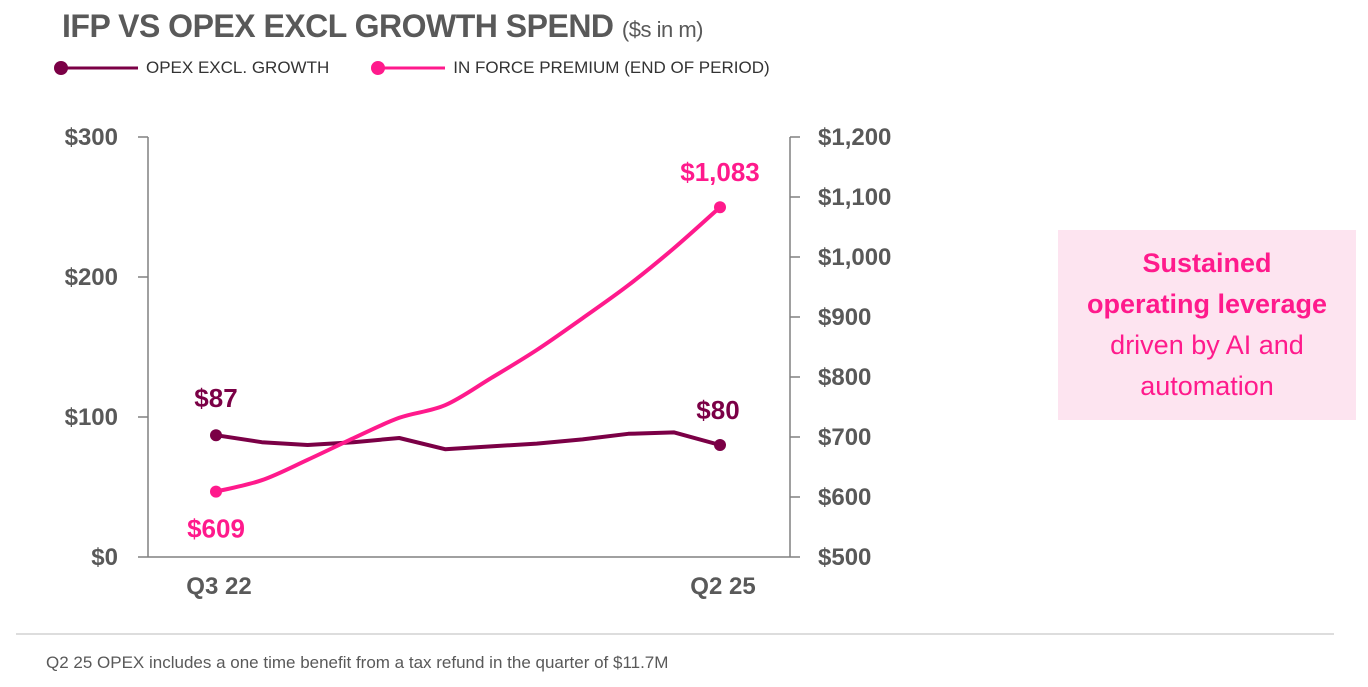 Image resolution: width=1368 pixels, height=687 pixels. Describe the element at coordinates (1207, 386) in the screenshot. I see `callout-line: automation` at that location.